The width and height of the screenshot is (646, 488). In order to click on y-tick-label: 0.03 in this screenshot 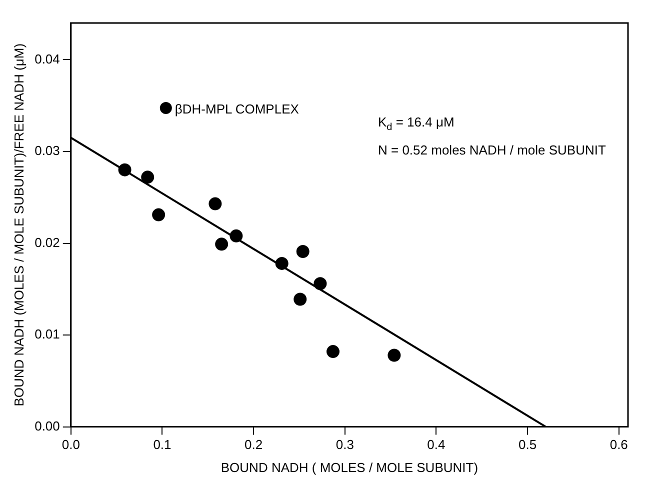, I will do `click(47, 150)`.